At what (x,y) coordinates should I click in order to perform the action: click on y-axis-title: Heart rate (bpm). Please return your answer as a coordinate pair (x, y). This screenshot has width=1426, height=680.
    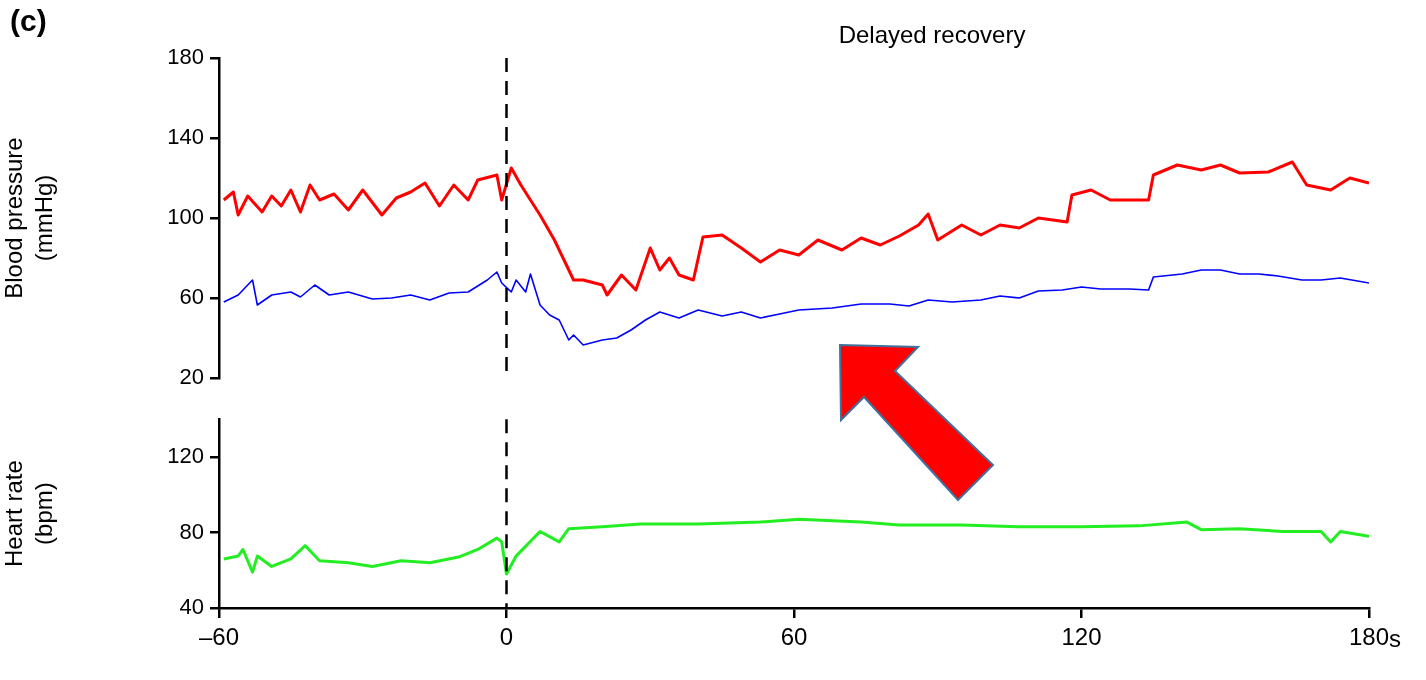
    Looking at the image, I should click on (28, 513).